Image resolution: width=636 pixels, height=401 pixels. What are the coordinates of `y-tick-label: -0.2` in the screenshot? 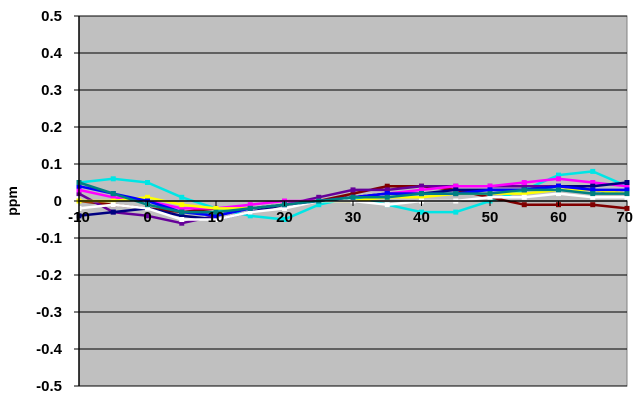 It's located at (49, 275).